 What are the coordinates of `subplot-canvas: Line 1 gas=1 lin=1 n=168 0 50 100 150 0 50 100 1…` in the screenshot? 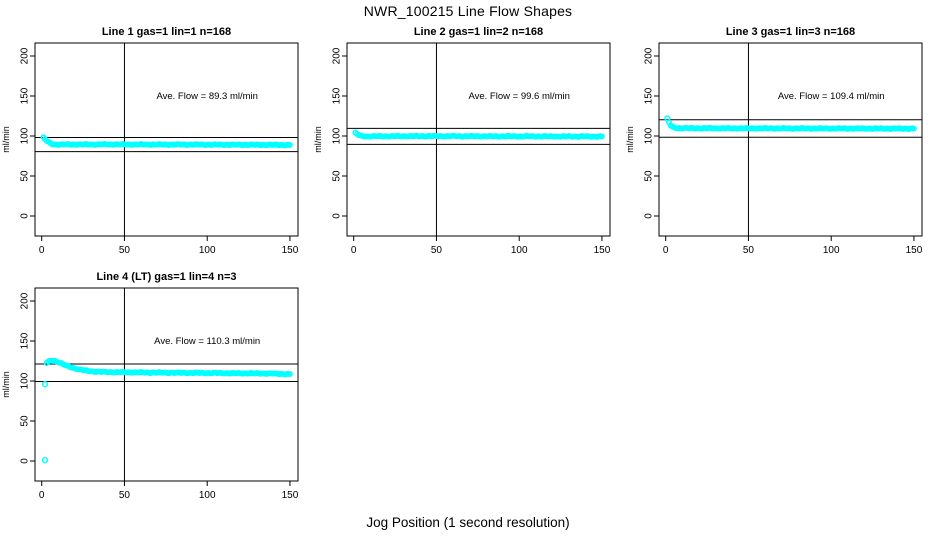 It's located at (150, 141).